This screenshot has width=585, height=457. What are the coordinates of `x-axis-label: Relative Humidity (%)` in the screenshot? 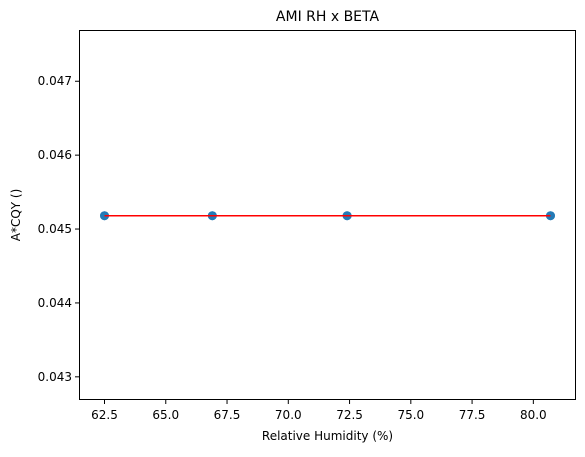 It's located at (327, 436).